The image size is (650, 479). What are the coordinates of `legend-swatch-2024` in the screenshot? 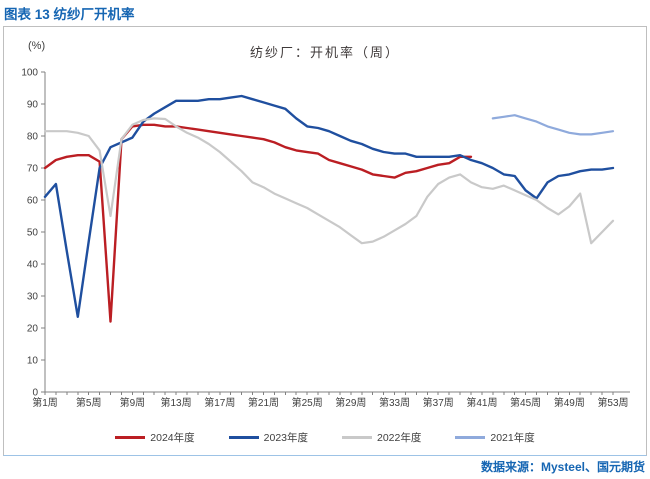 It's located at (130, 437).